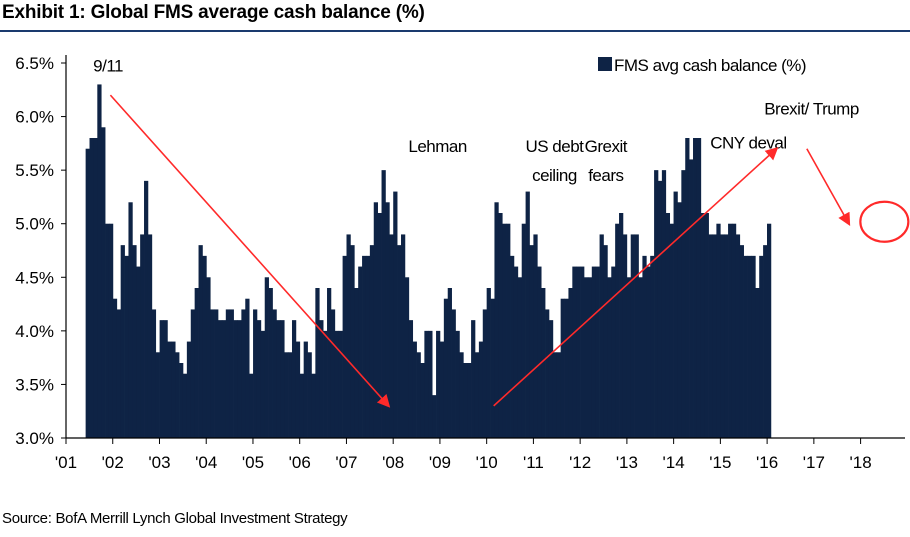 The image size is (910, 537). Describe the element at coordinates (606, 146) in the screenshot. I see `annotation-label: Grexit` at that location.